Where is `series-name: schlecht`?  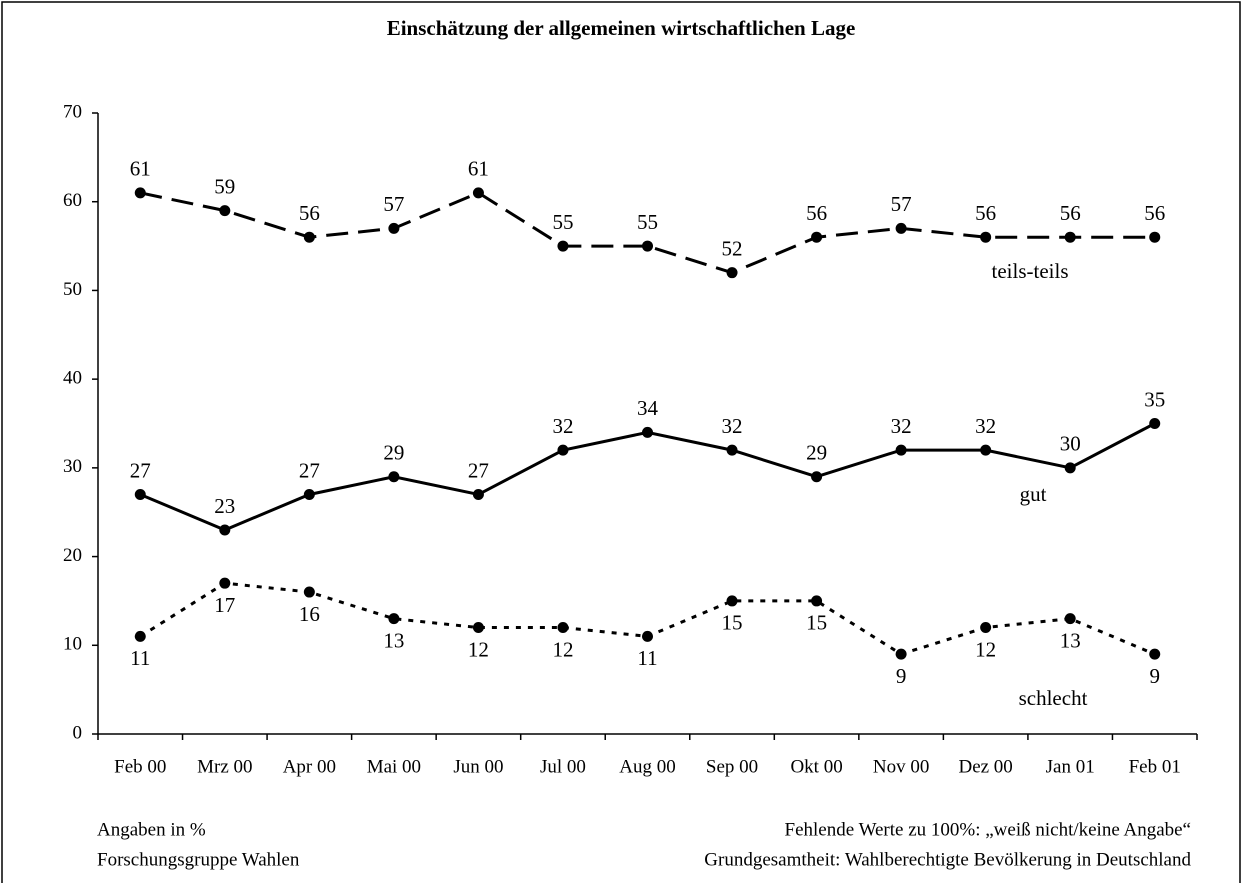 series-name: schlecht is located at coordinates (1053, 698).